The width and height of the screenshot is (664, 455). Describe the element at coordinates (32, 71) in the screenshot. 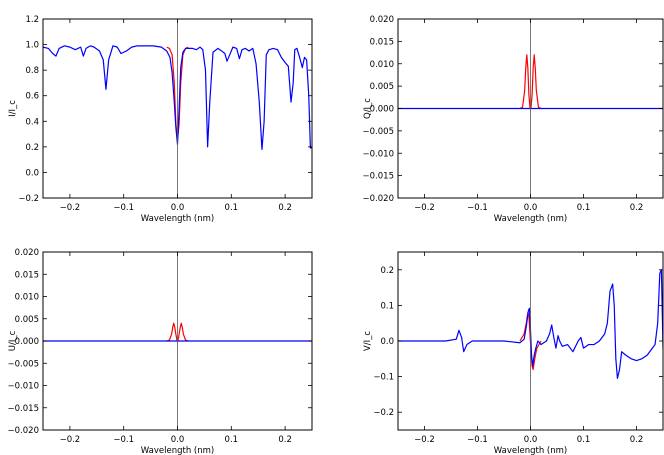

I see `y-tick-label: 0.8` at that location.